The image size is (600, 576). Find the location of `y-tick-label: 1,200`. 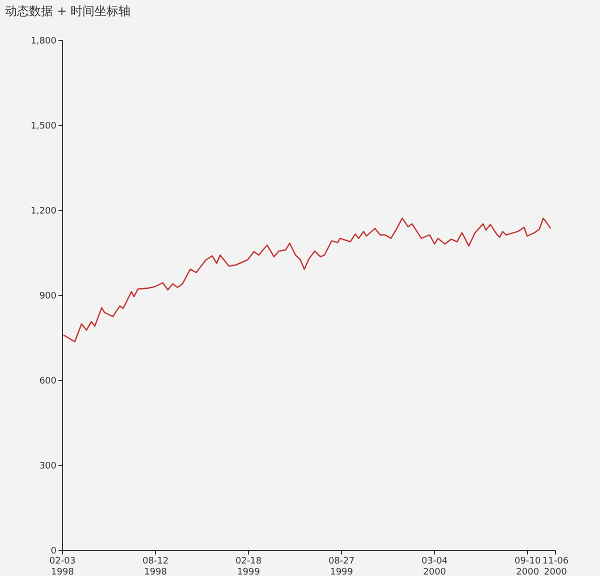

y-tick-label: 1,200 is located at coordinates (43, 211).